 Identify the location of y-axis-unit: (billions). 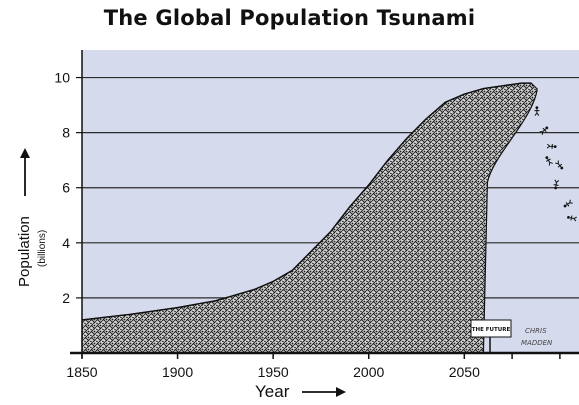
(42, 248).